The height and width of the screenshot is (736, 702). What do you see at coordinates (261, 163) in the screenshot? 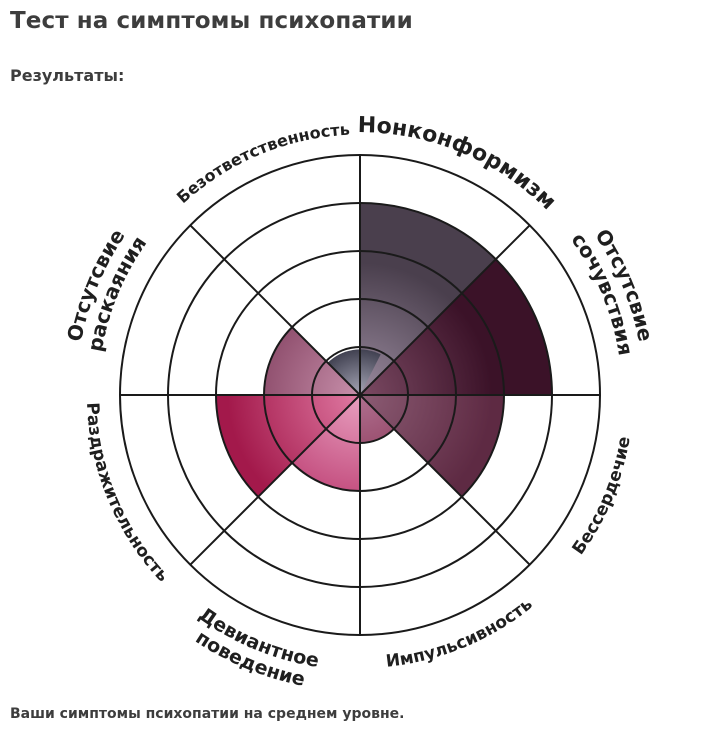
I see `label-безответственность: Безответственность` at bounding box center [261, 163].